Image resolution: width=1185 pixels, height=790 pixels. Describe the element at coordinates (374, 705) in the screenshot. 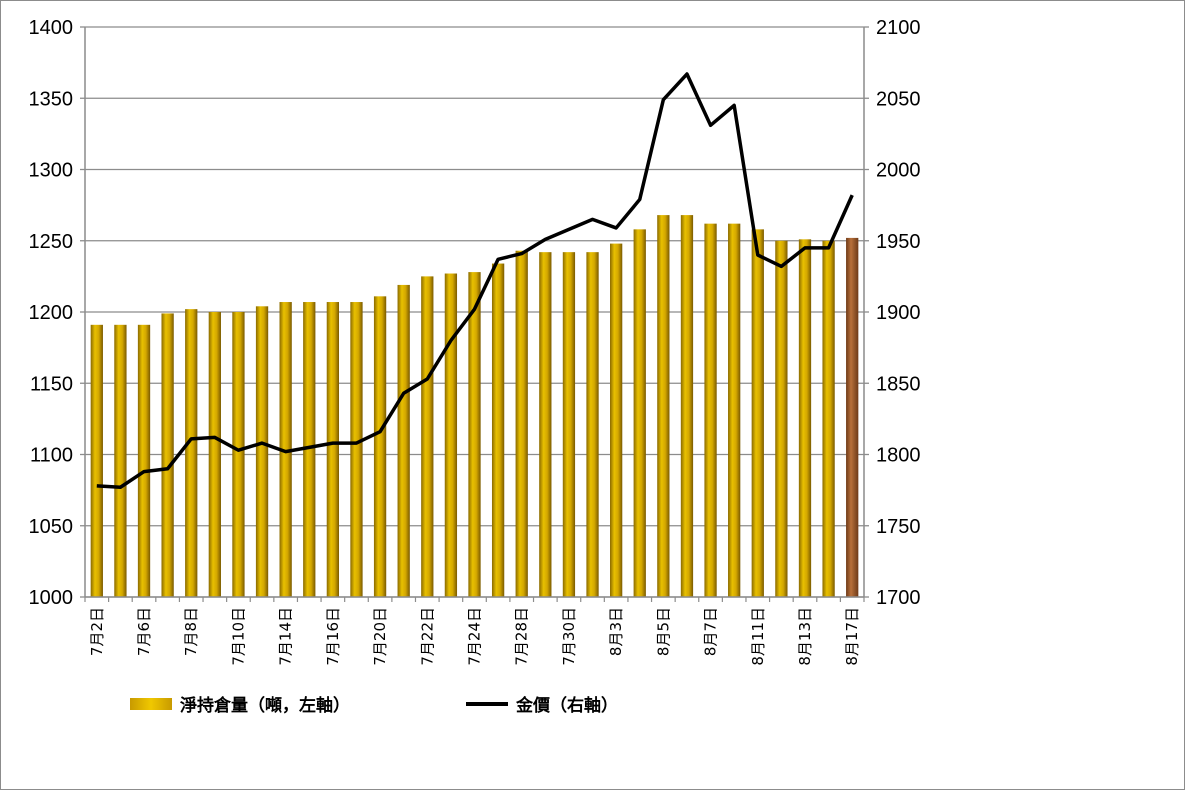

I see `legend: 淨持倉量（噸，左軸） 金價（右軸）` at that location.